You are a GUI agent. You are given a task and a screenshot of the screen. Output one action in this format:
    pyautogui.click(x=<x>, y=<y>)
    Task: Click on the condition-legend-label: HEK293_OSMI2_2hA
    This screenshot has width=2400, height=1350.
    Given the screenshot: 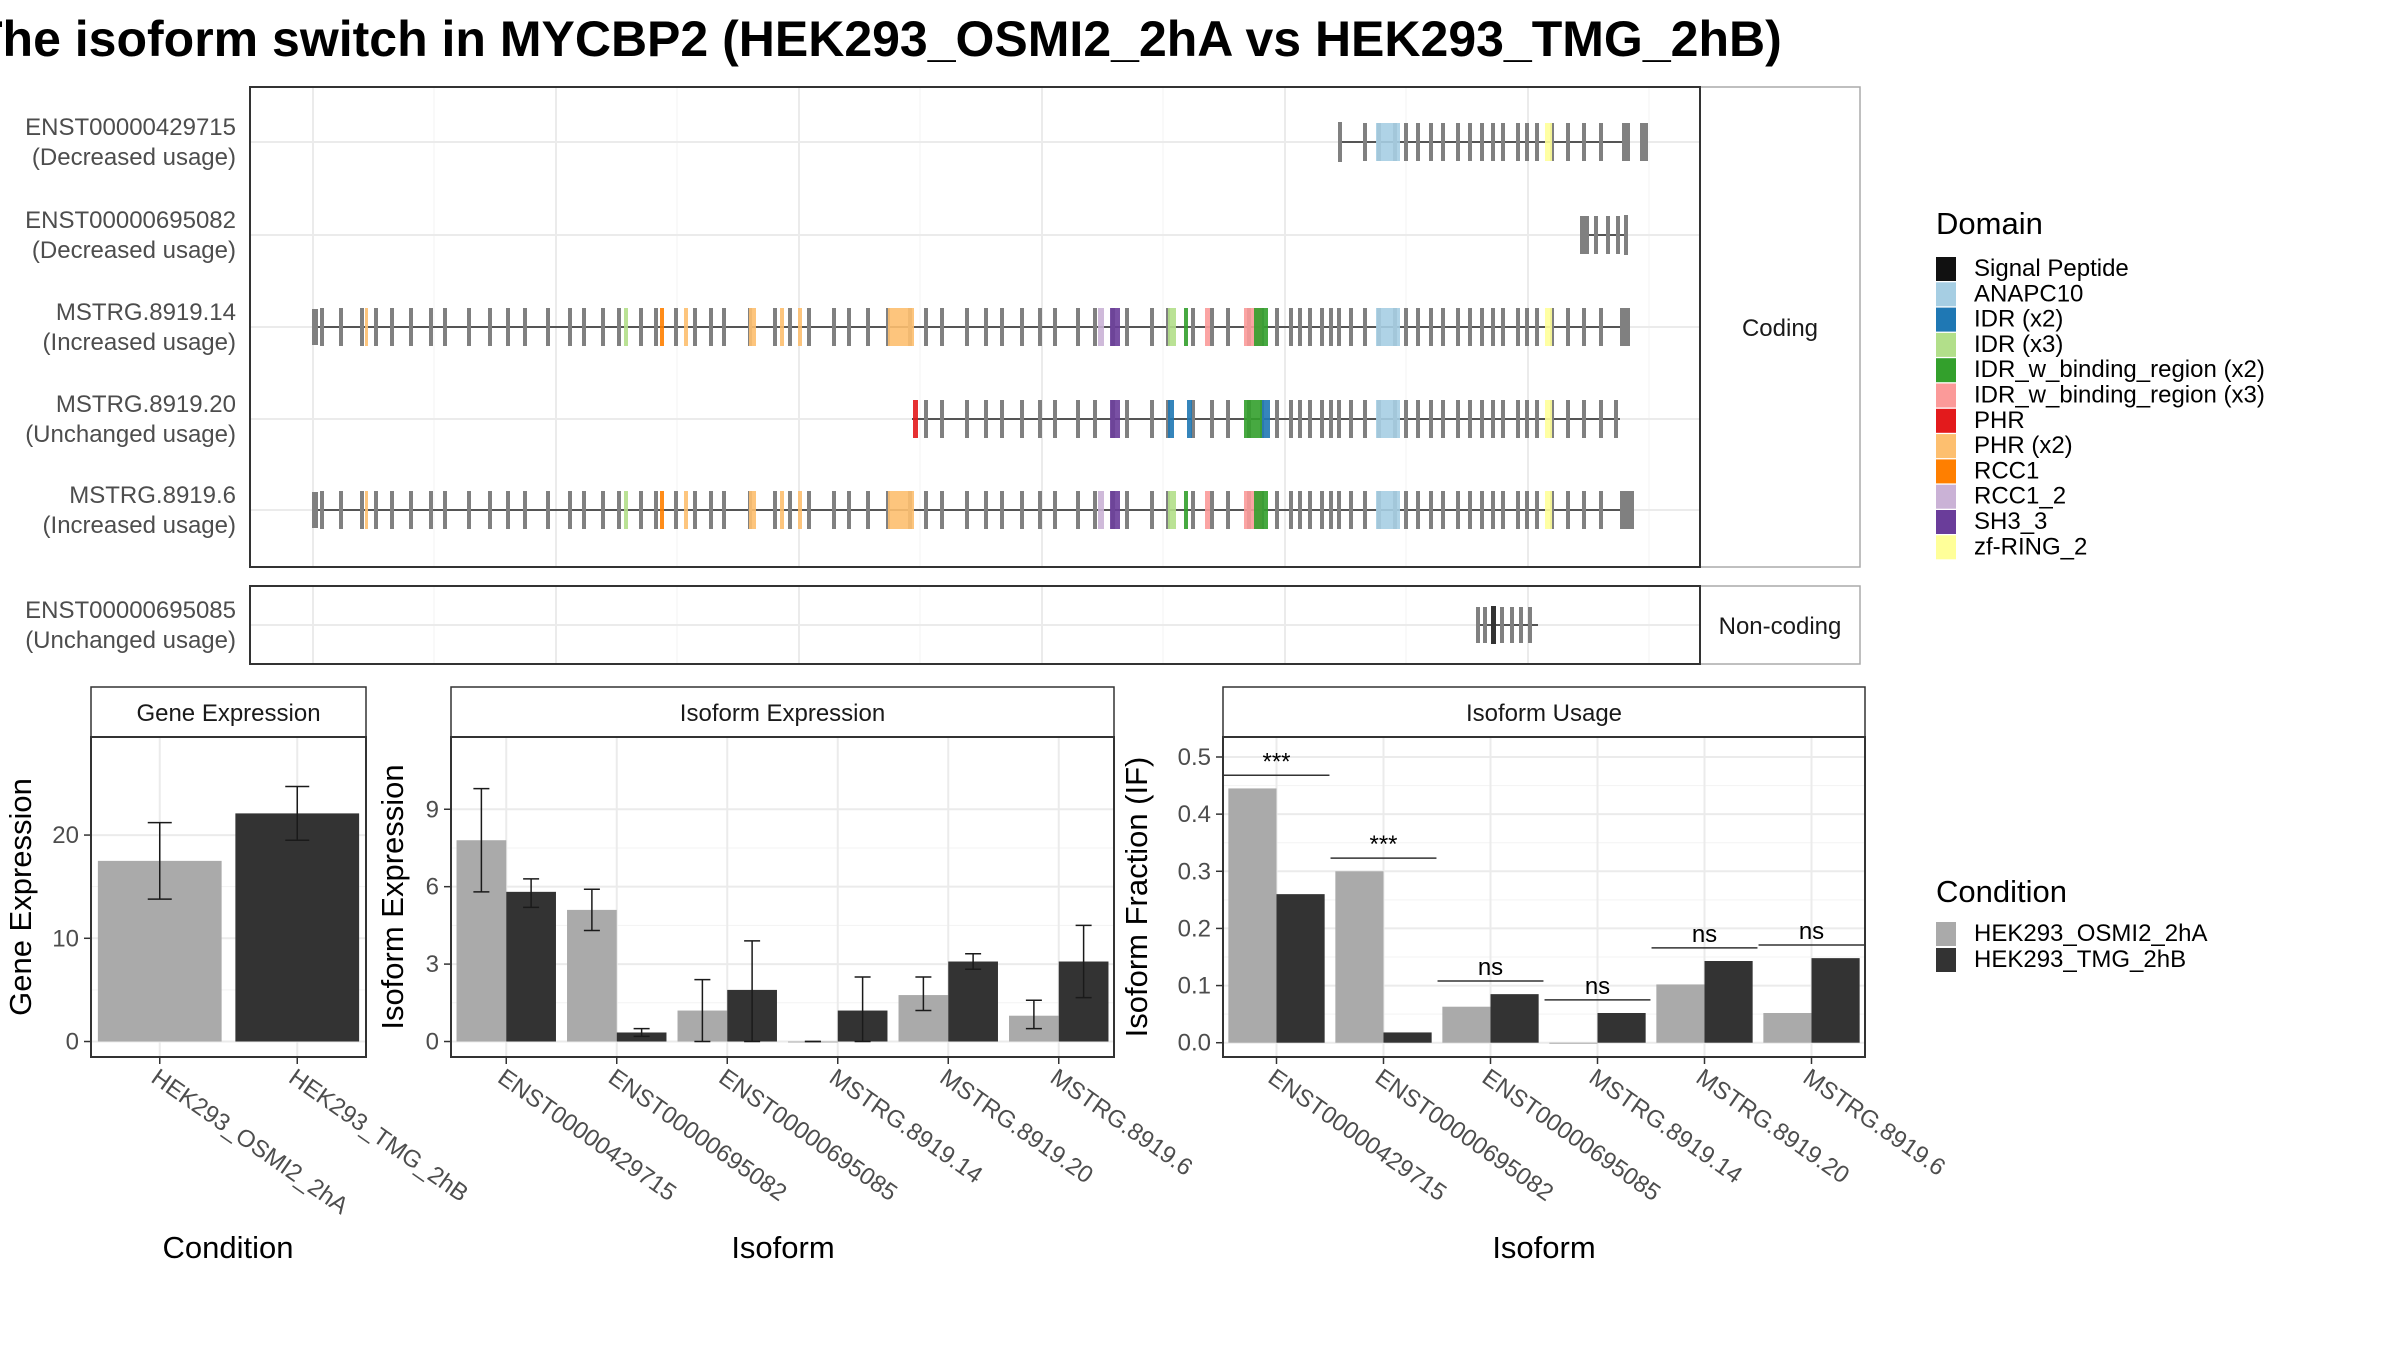 What is the action you would take?
    pyautogui.click(x=2090, y=933)
    